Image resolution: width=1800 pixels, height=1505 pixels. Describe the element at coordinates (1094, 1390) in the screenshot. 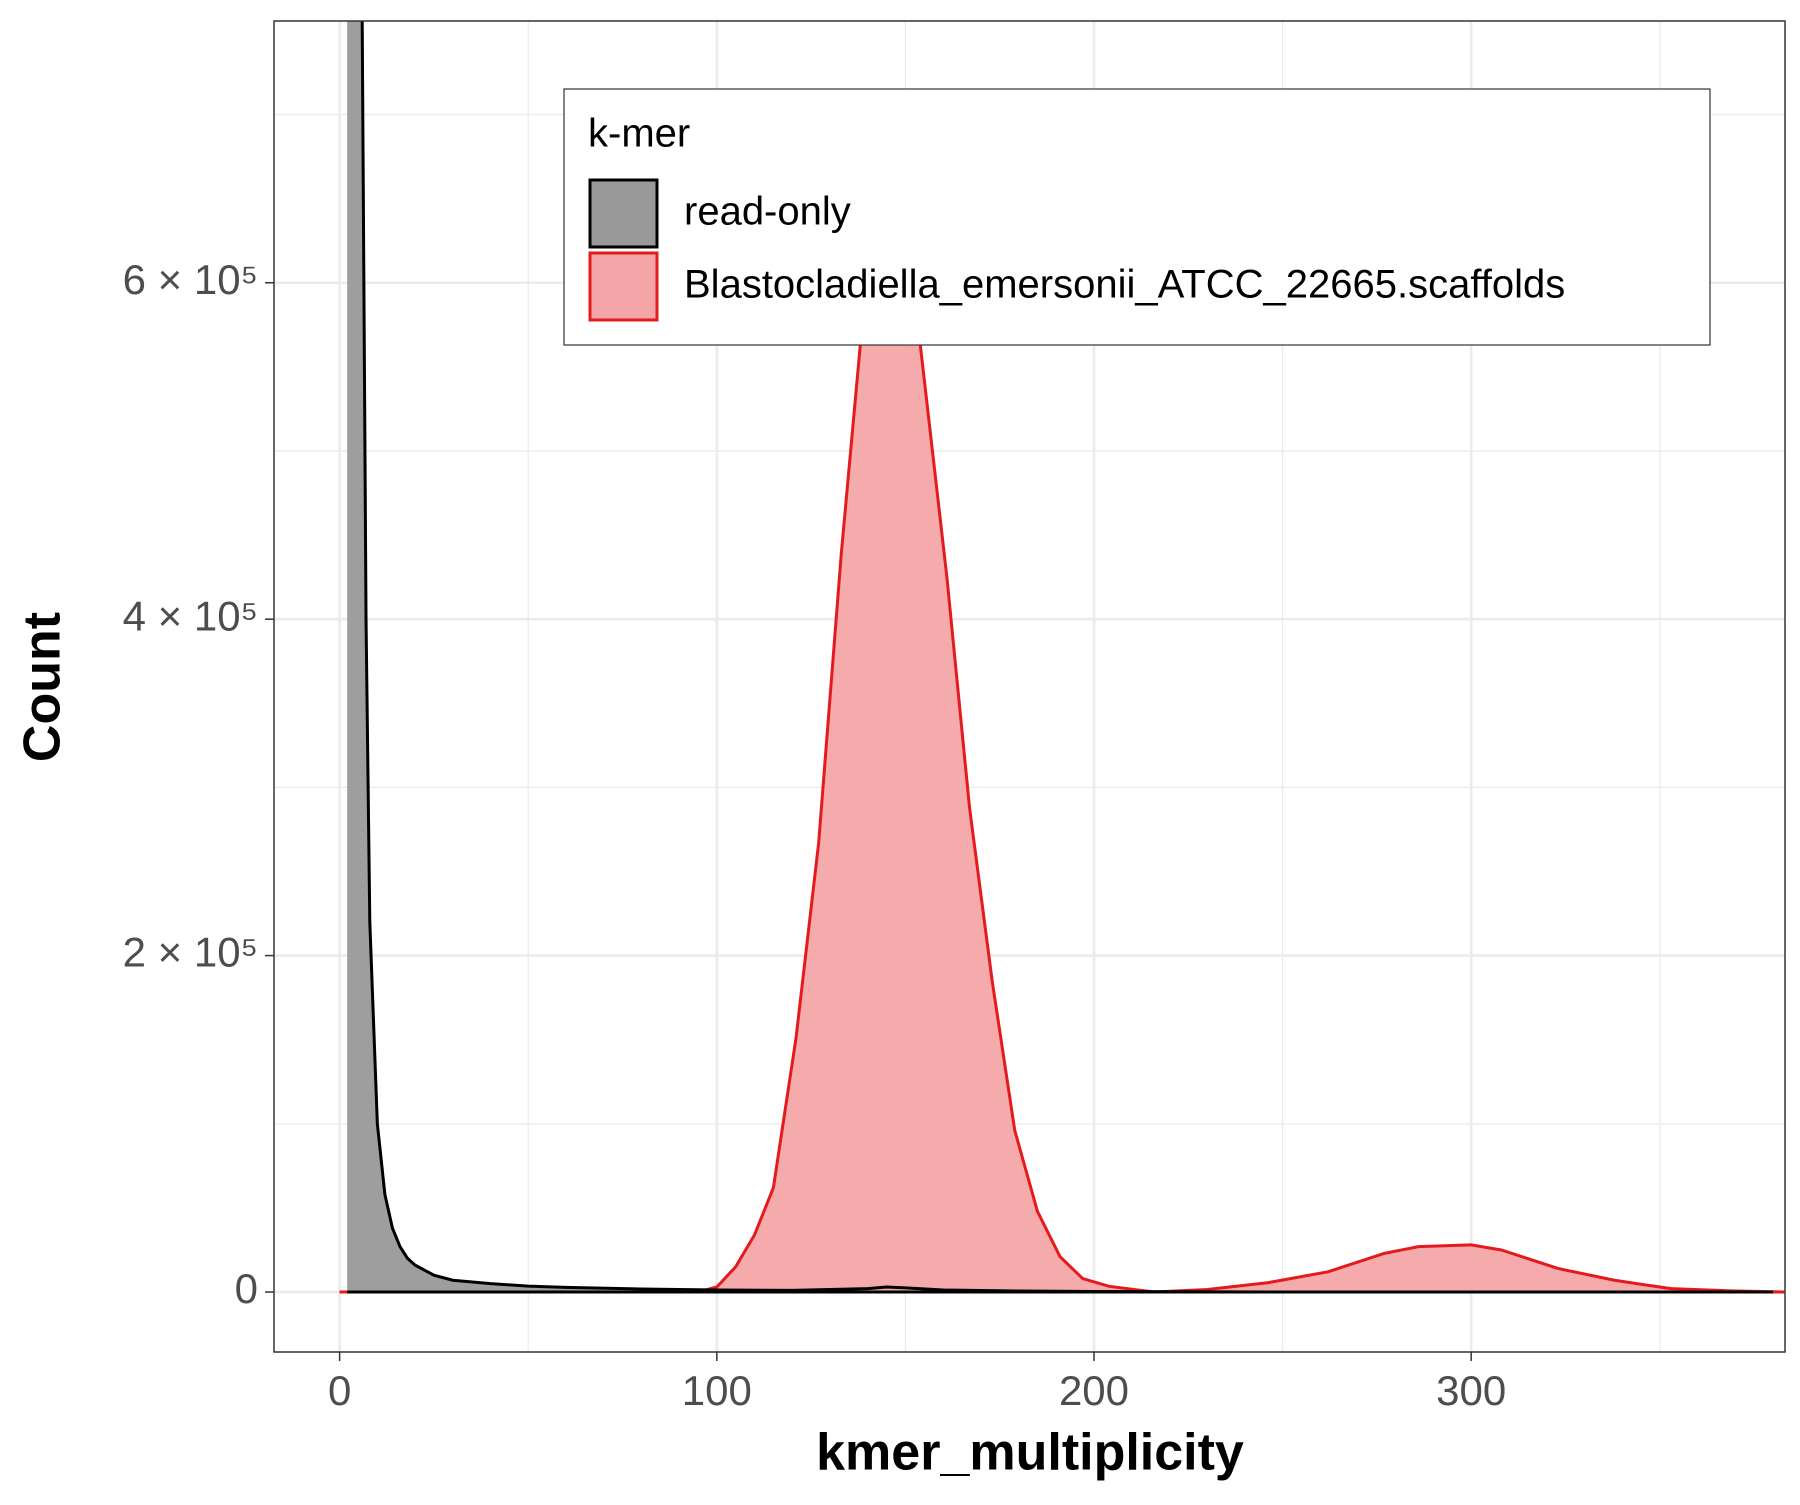

I see `x-tick-label: 200` at that location.